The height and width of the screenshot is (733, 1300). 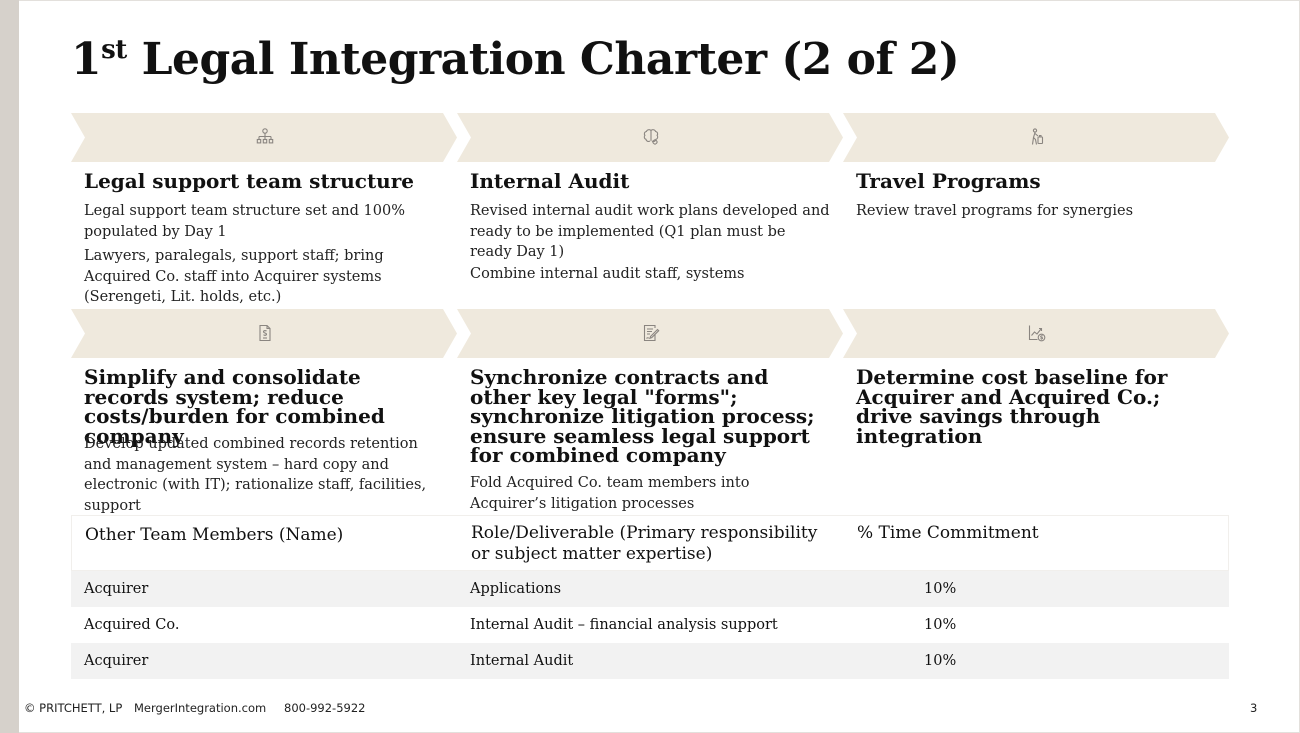 I want to click on cell-role: Applications, so click(x=516, y=589).